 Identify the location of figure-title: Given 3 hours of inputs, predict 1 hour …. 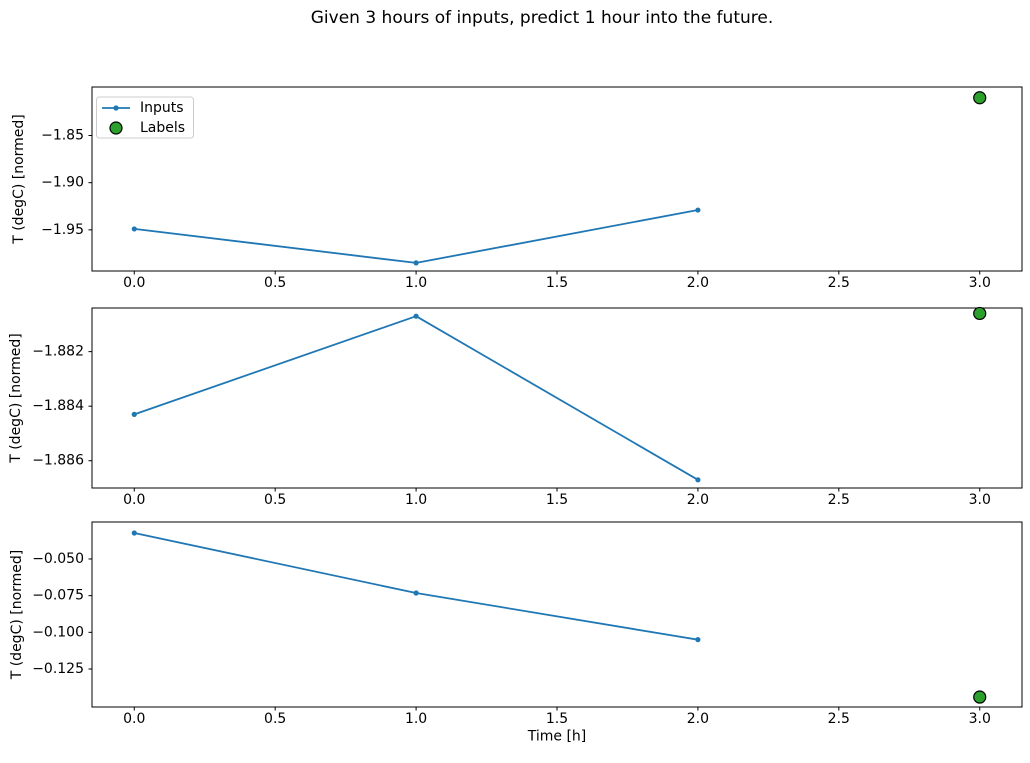
(542, 18).